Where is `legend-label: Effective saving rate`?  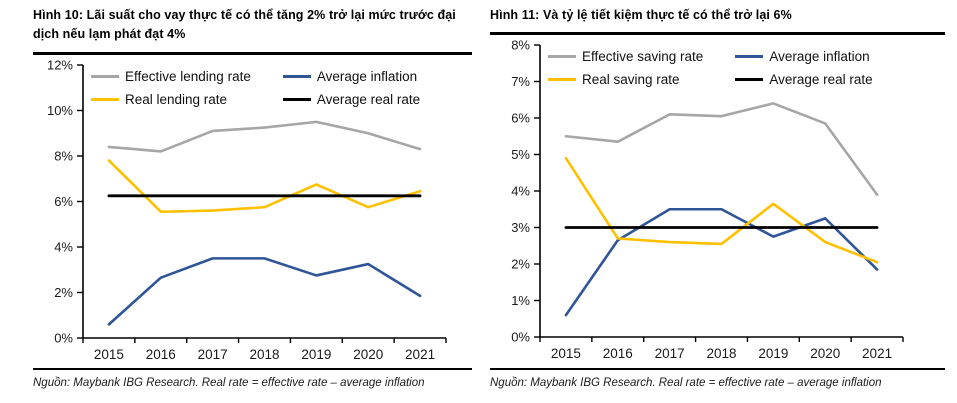 legend-label: Effective saving rate is located at coordinates (643, 57).